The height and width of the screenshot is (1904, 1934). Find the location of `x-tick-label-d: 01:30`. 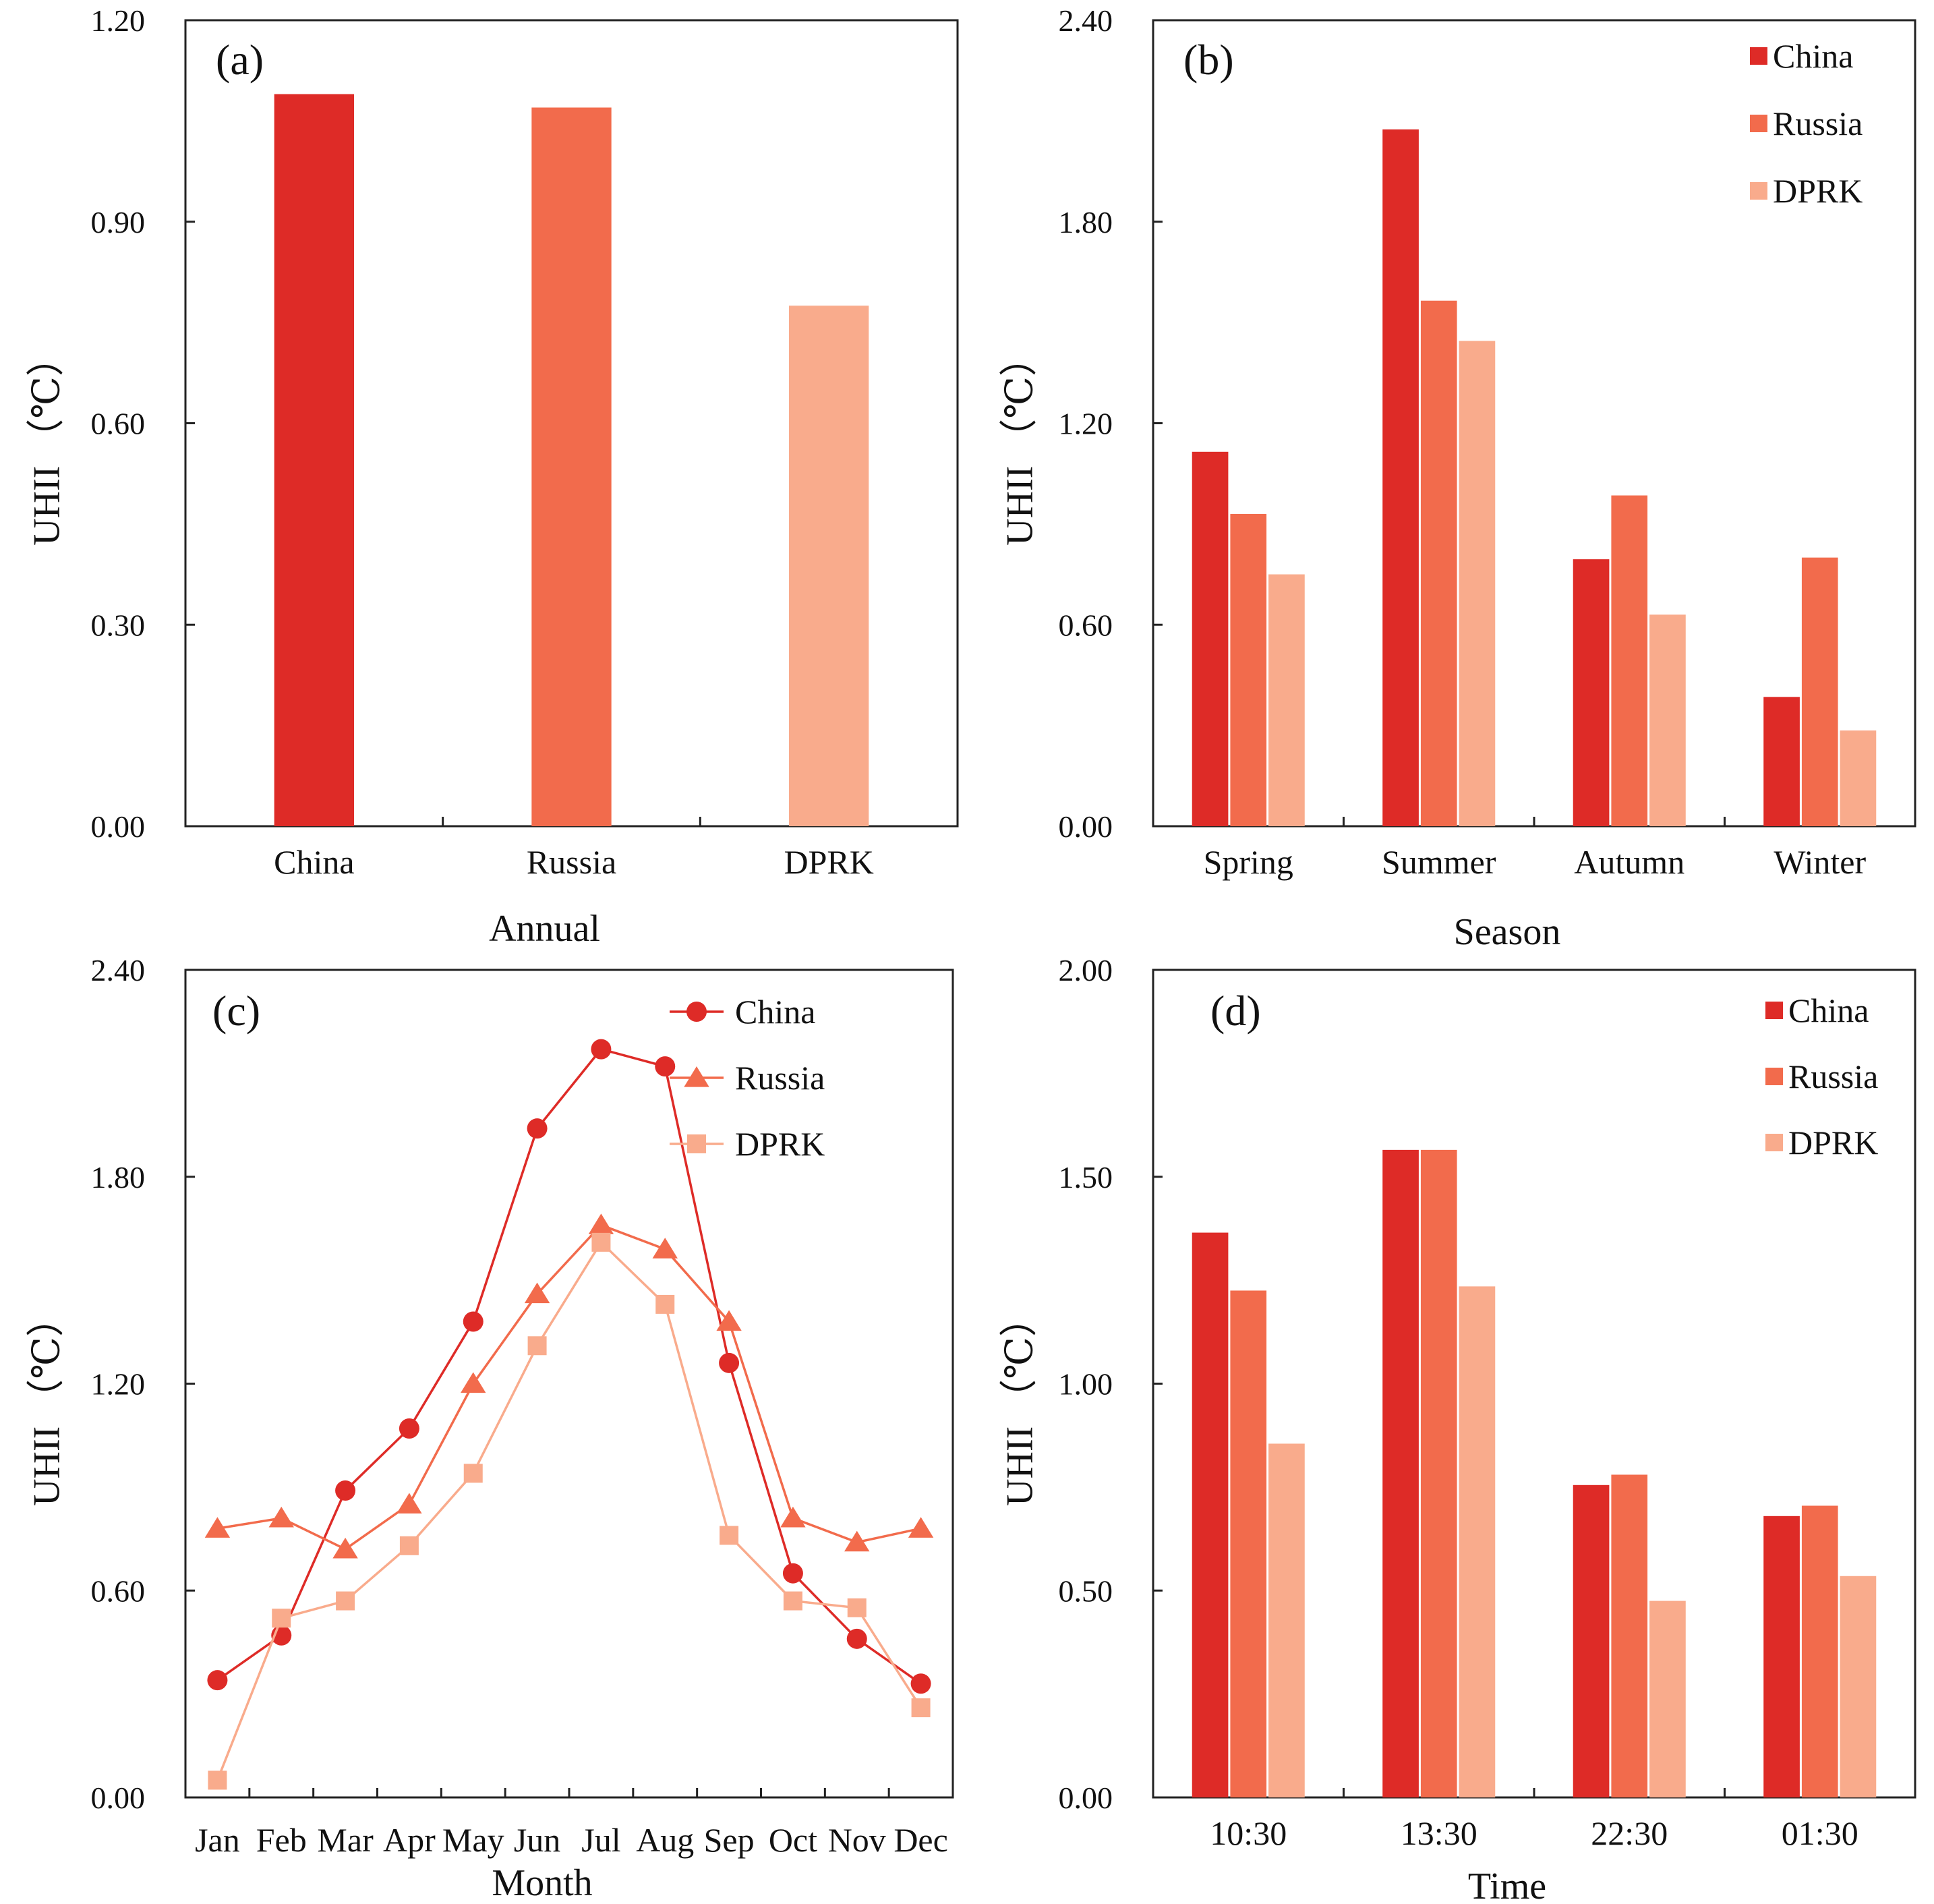

x-tick-label-d: 01:30 is located at coordinates (1820, 1833).